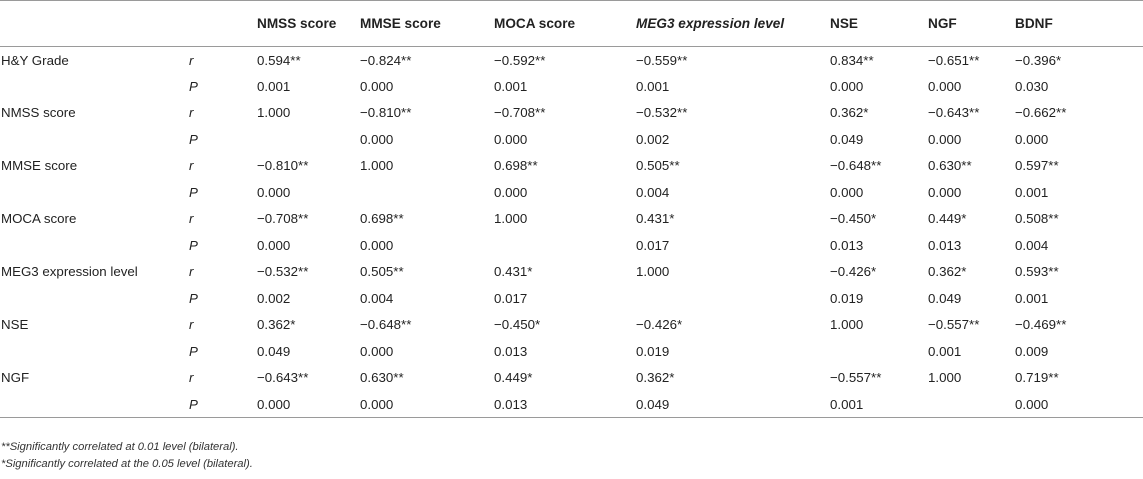  What do you see at coordinates (662, 60) in the screenshot?
I see `table-cell: −0.559**` at bounding box center [662, 60].